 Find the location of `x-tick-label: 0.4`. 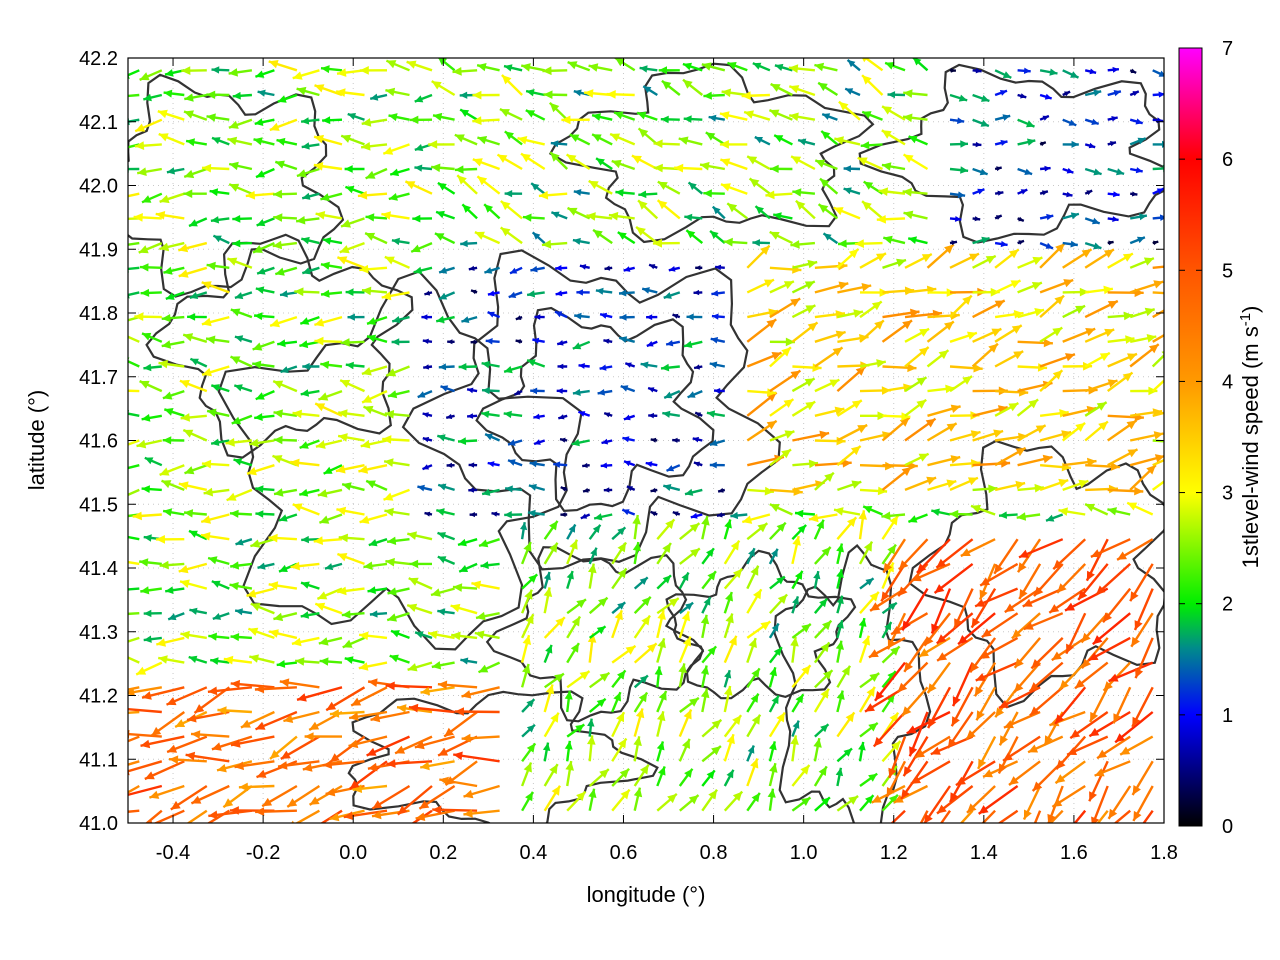

x-tick-label: 0.4 is located at coordinates (533, 853).